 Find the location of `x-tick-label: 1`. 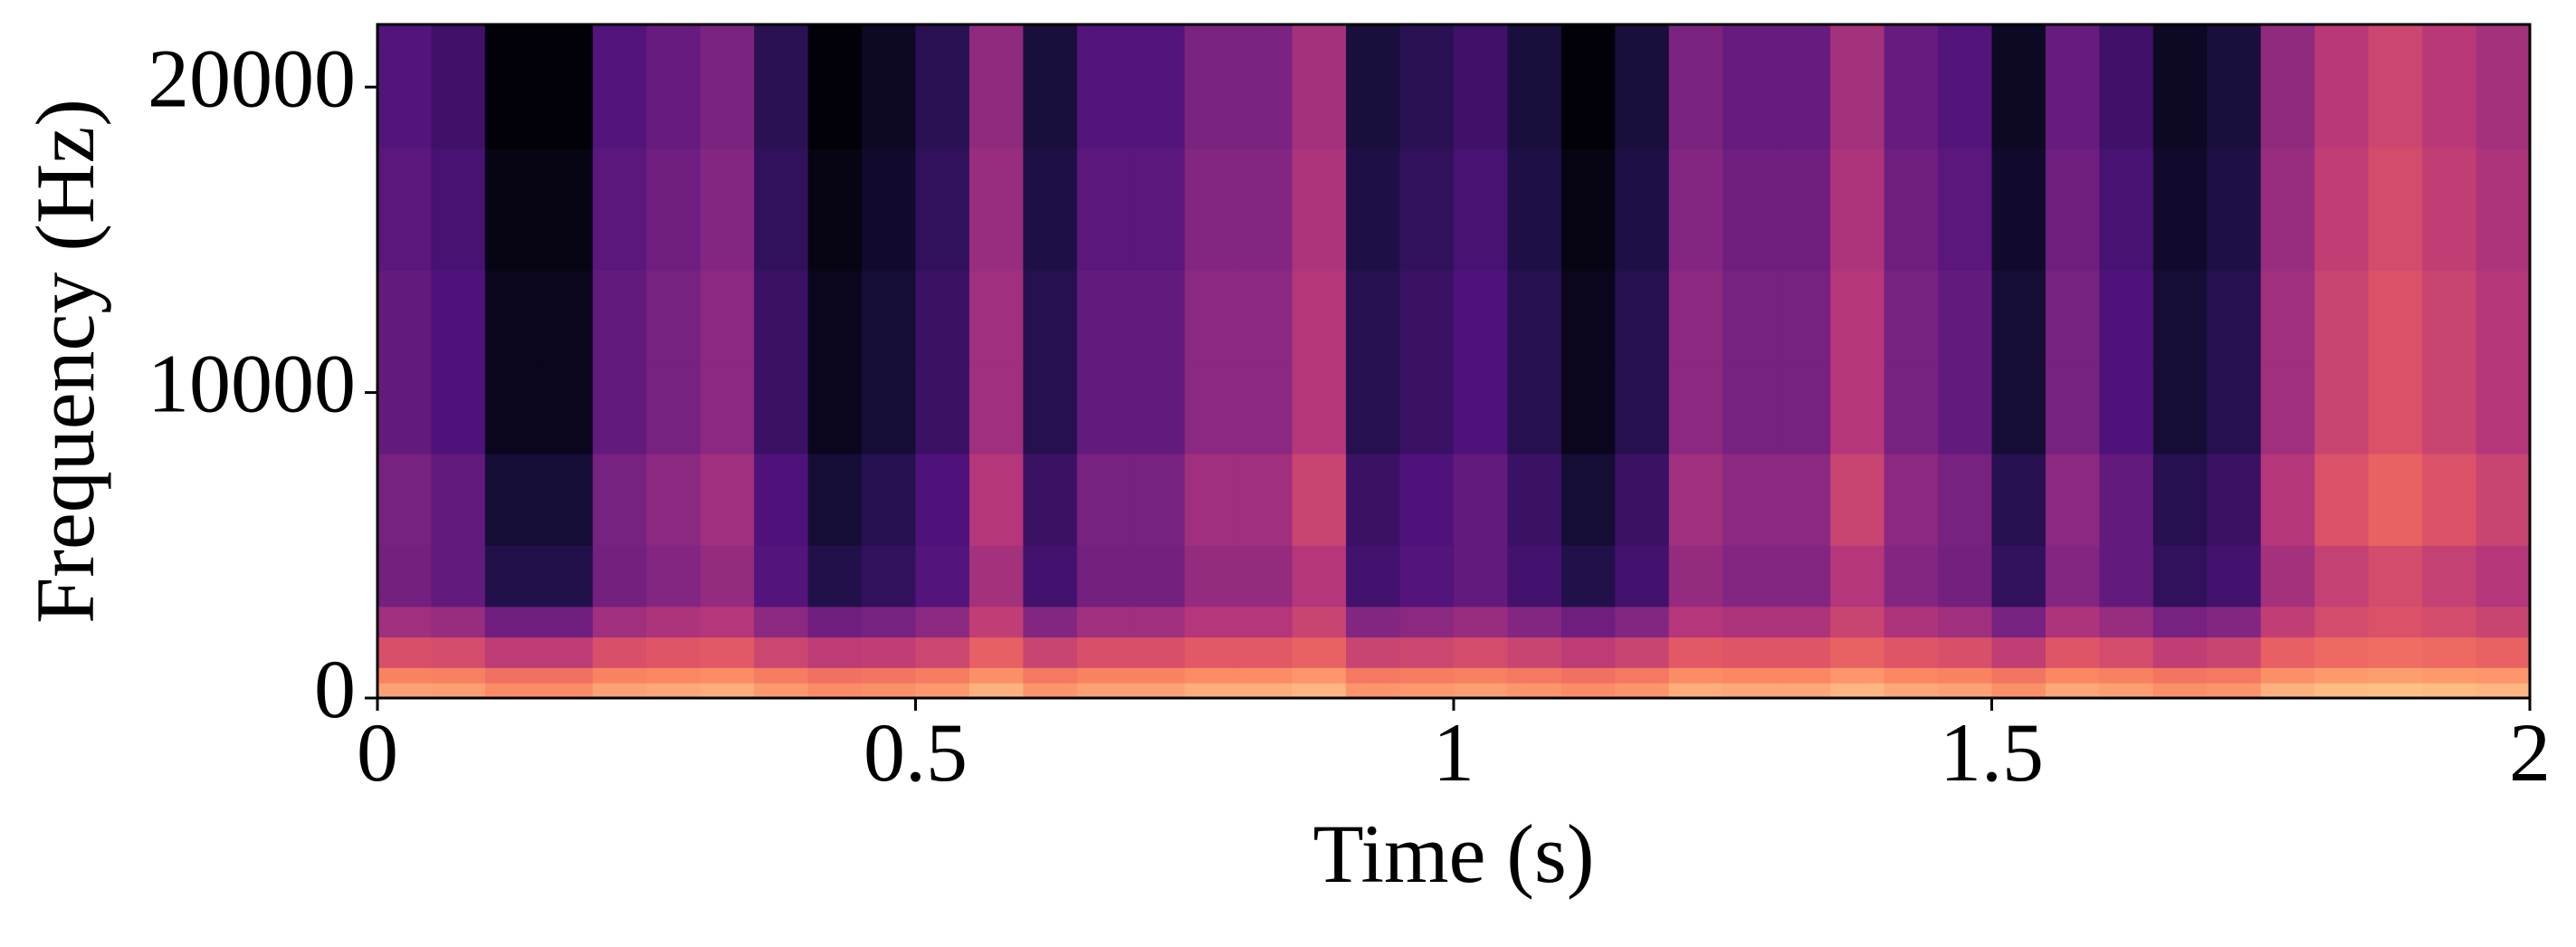

x-tick-label: 1 is located at coordinates (1453, 752).